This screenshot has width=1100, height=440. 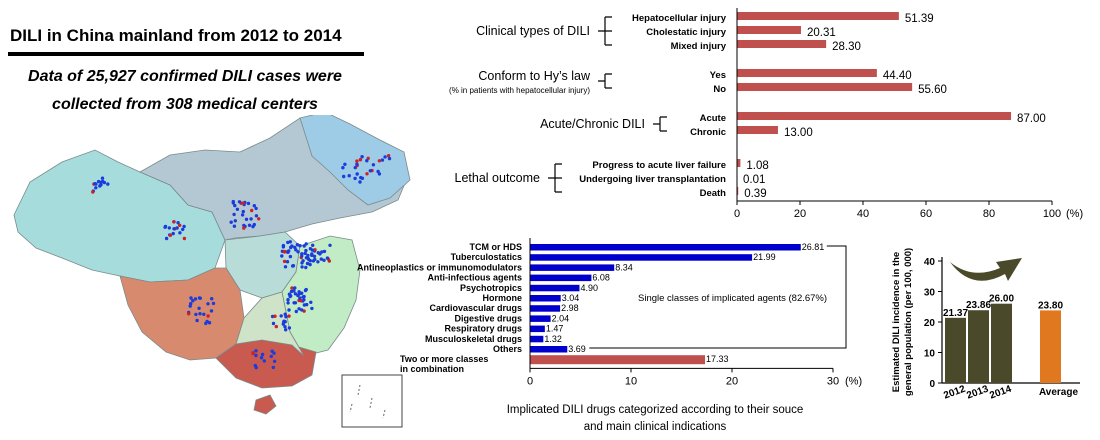 What do you see at coordinates (932, 90) in the screenshot?
I see `data-label: 55.60` at bounding box center [932, 90].